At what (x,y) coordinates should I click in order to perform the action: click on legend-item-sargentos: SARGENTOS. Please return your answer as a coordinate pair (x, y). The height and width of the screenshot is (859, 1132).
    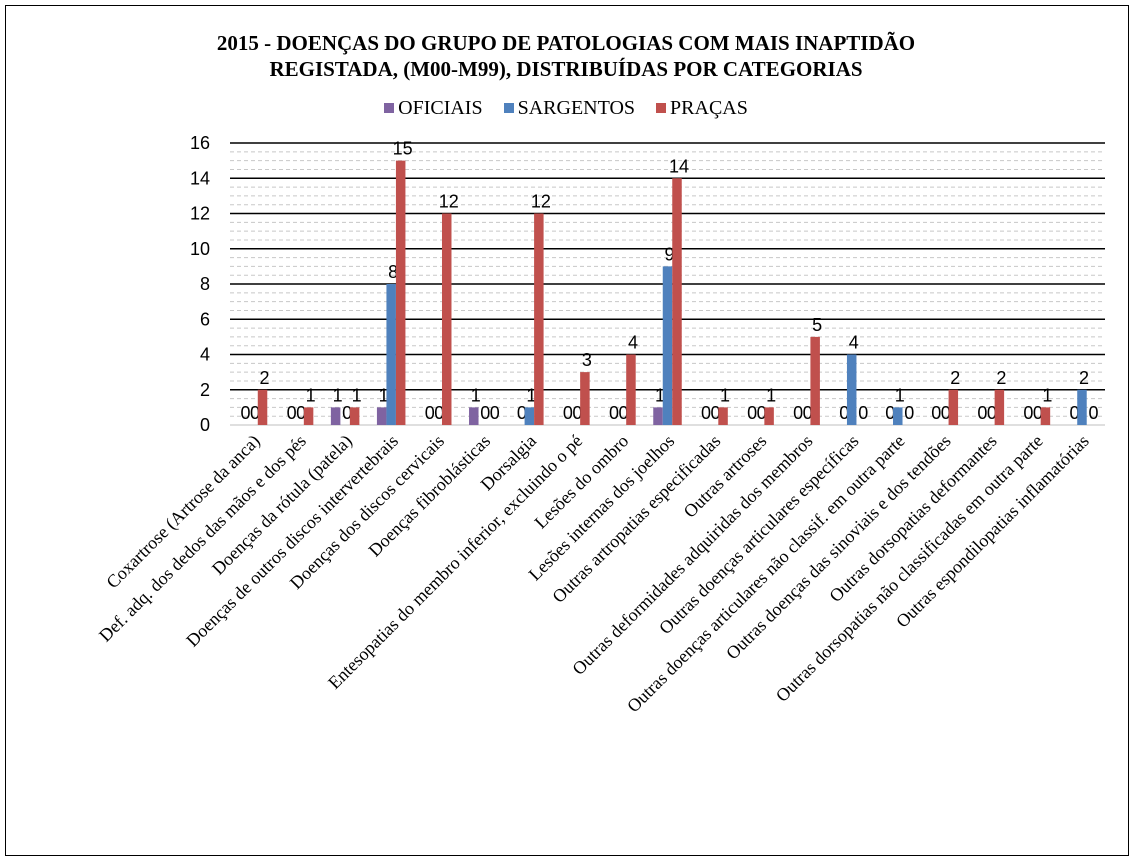
    Looking at the image, I should click on (569, 108).